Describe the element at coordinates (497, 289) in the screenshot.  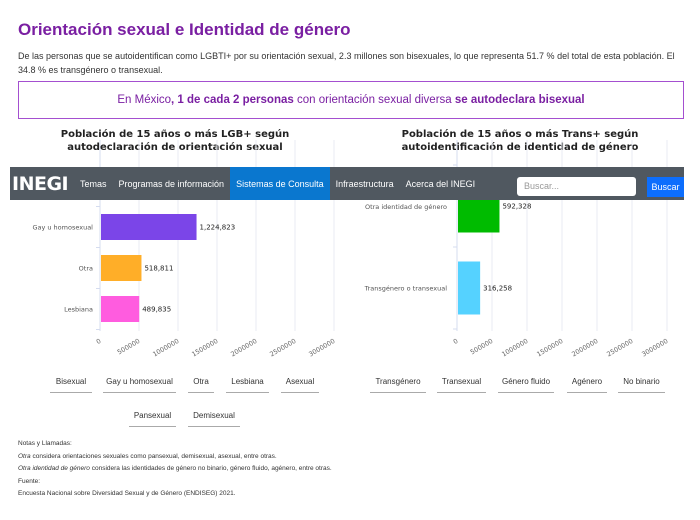
I see `value-label-trans-1: 316,258` at that location.